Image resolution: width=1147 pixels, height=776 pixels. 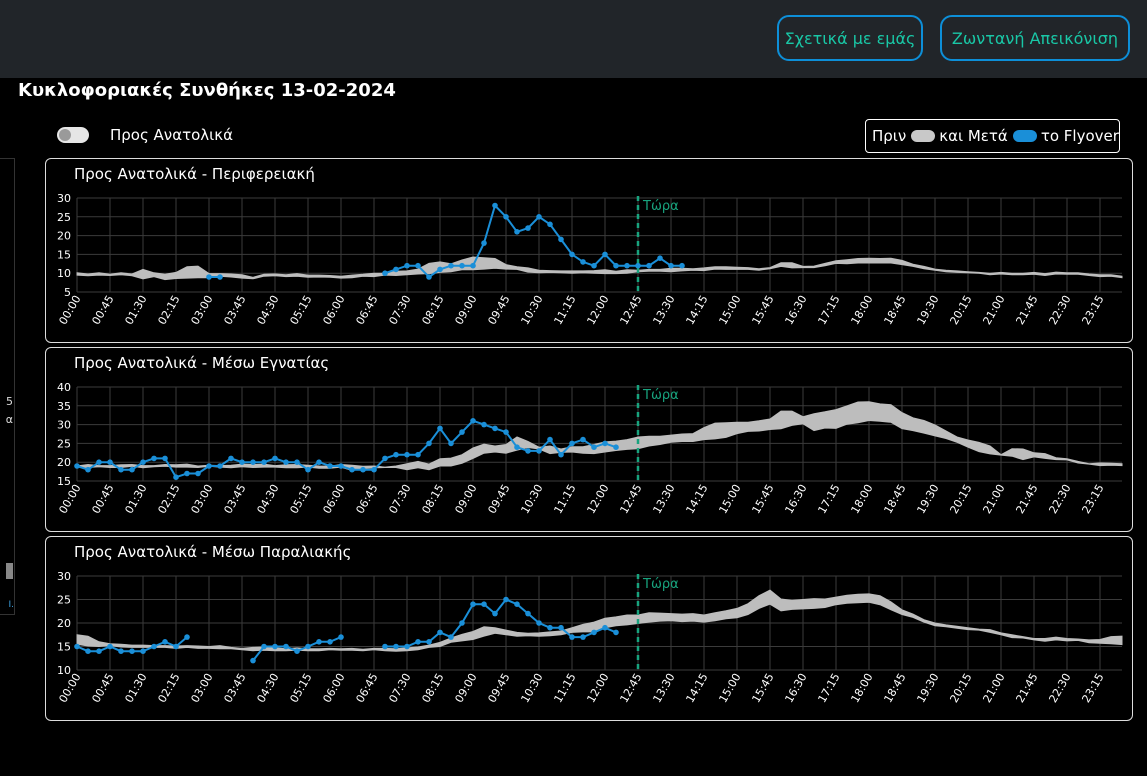 I want to click on after-flyover-line, so click(x=346, y=449).